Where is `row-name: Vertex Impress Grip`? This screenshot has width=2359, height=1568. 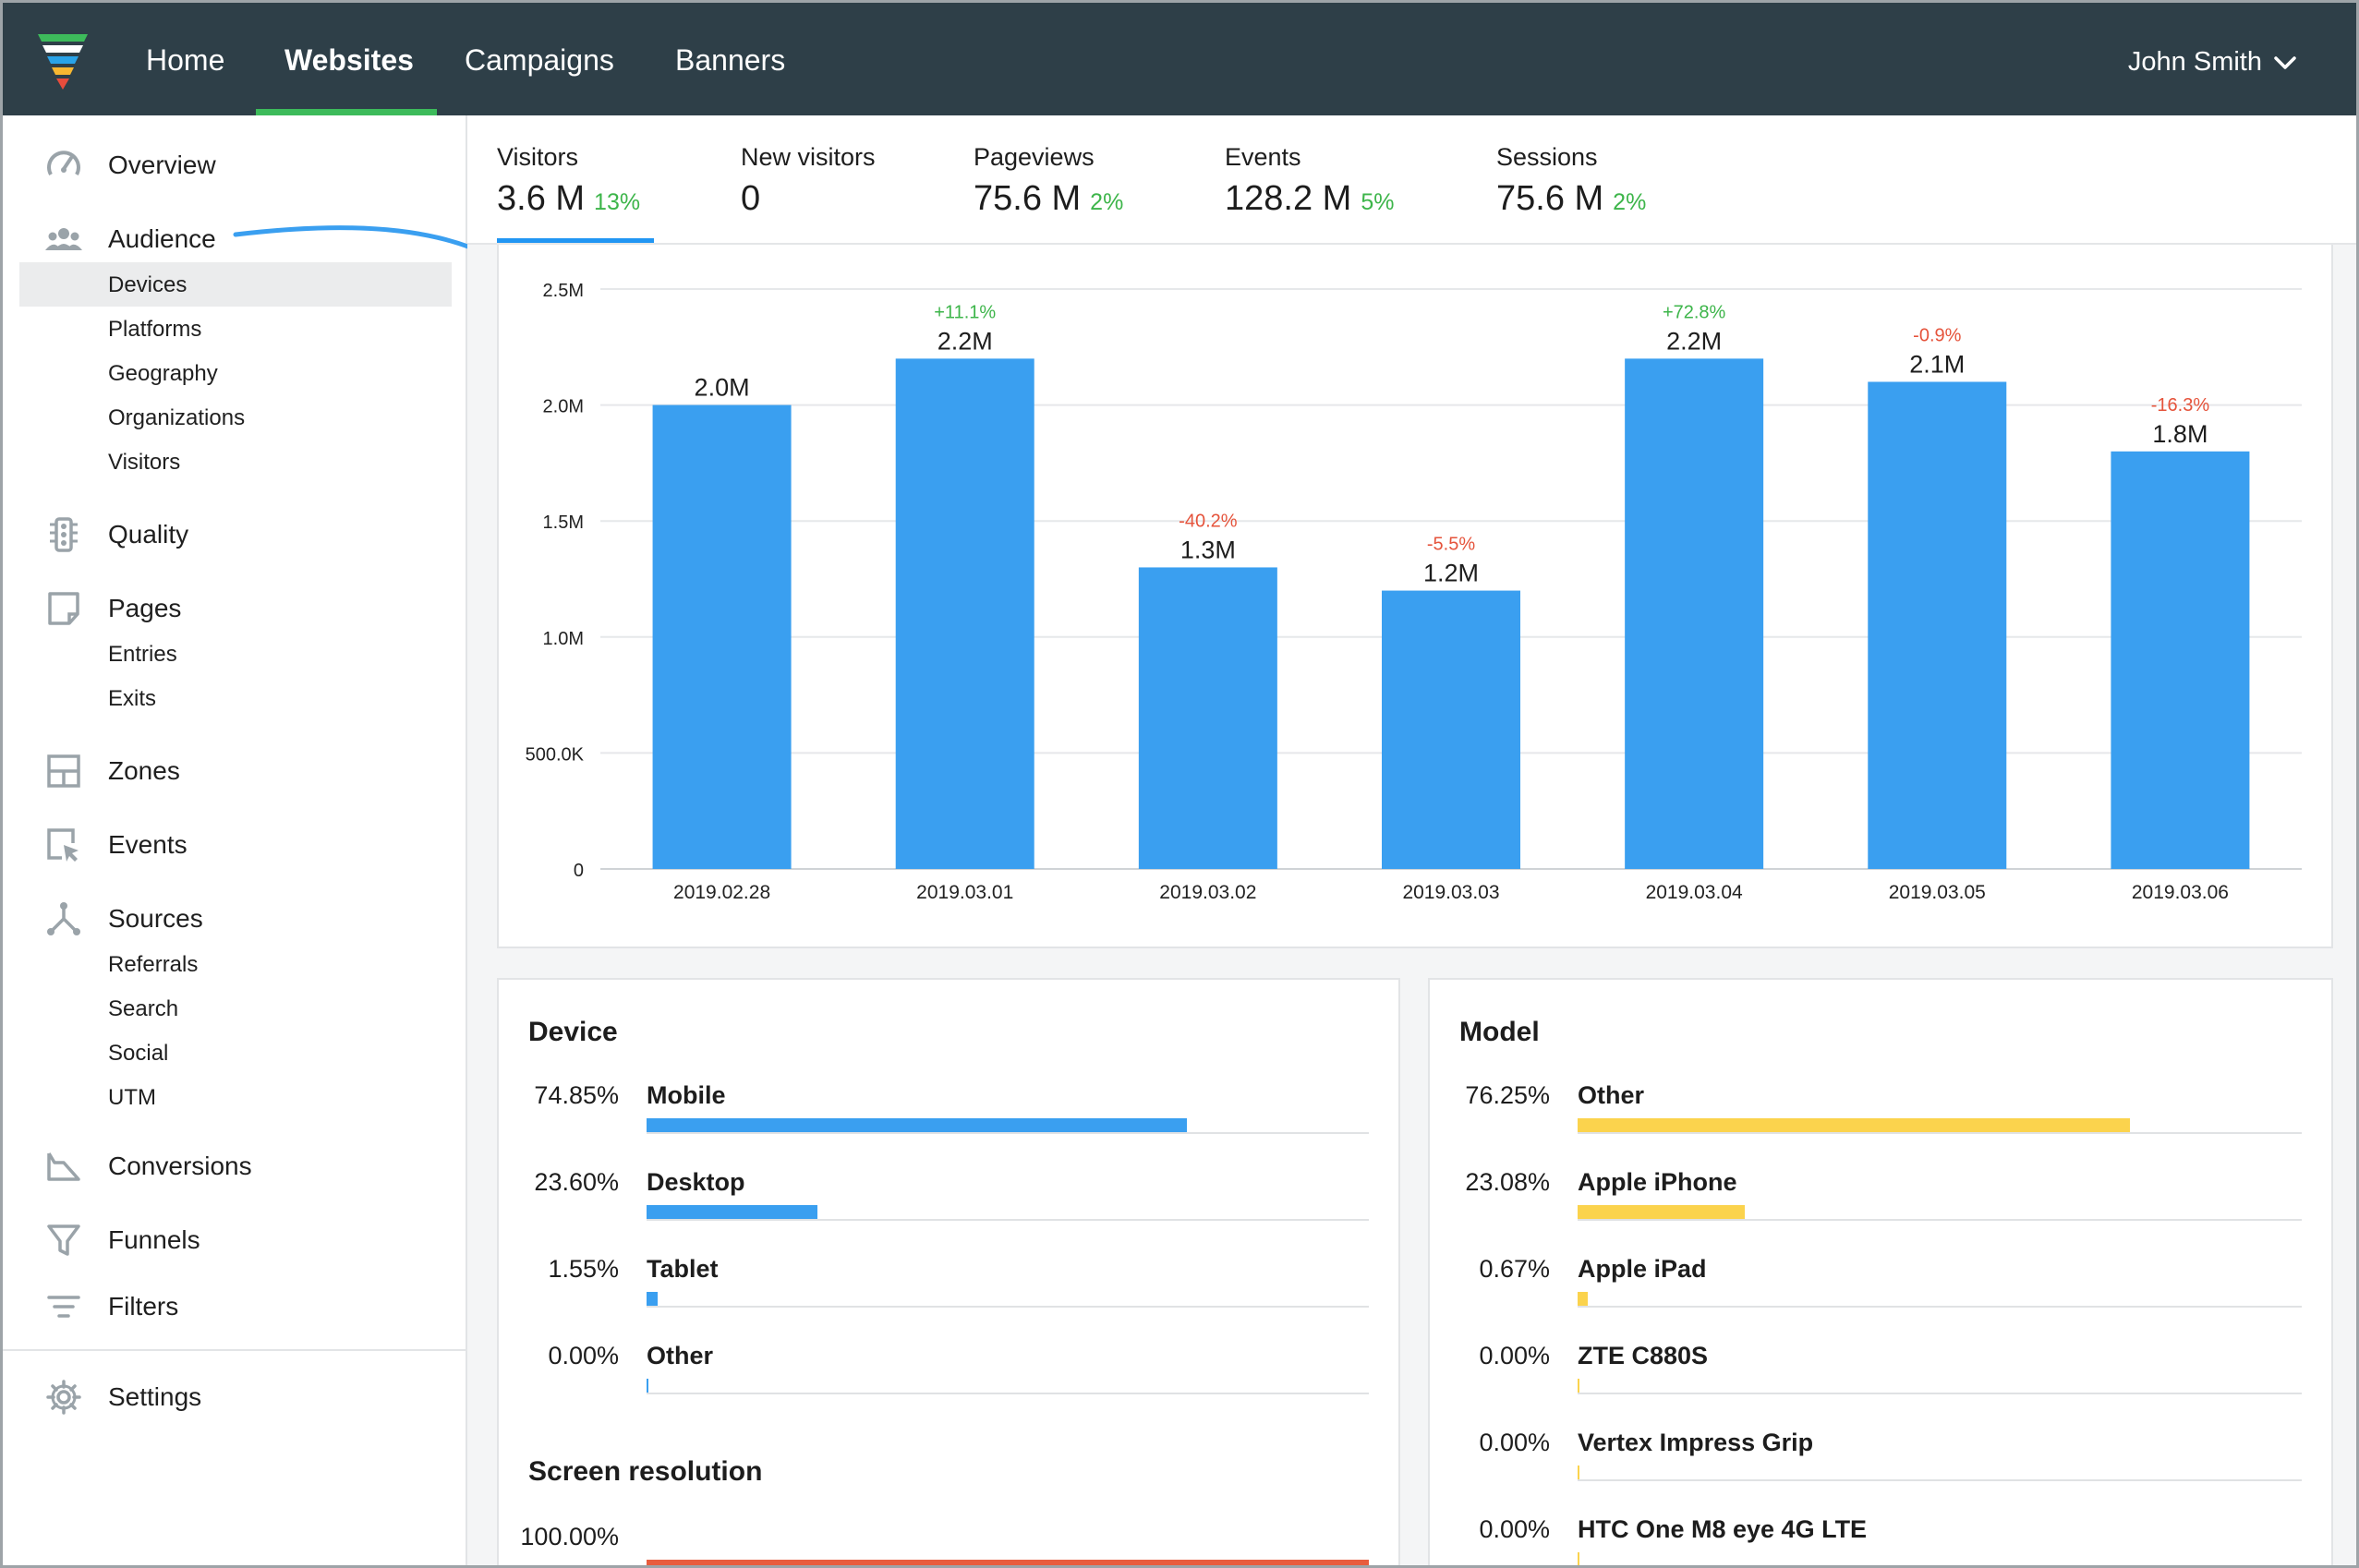 row-name: Vertex Impress Grip is located at coordinates (1696, 1442).